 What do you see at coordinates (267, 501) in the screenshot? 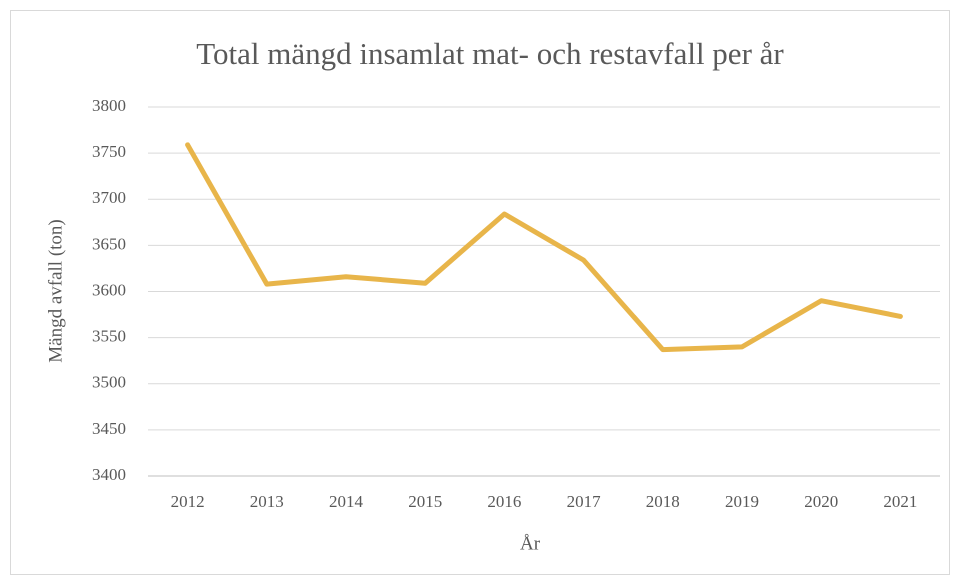
I see `x-tick-label: 2013` at bounding box center [267, 501].